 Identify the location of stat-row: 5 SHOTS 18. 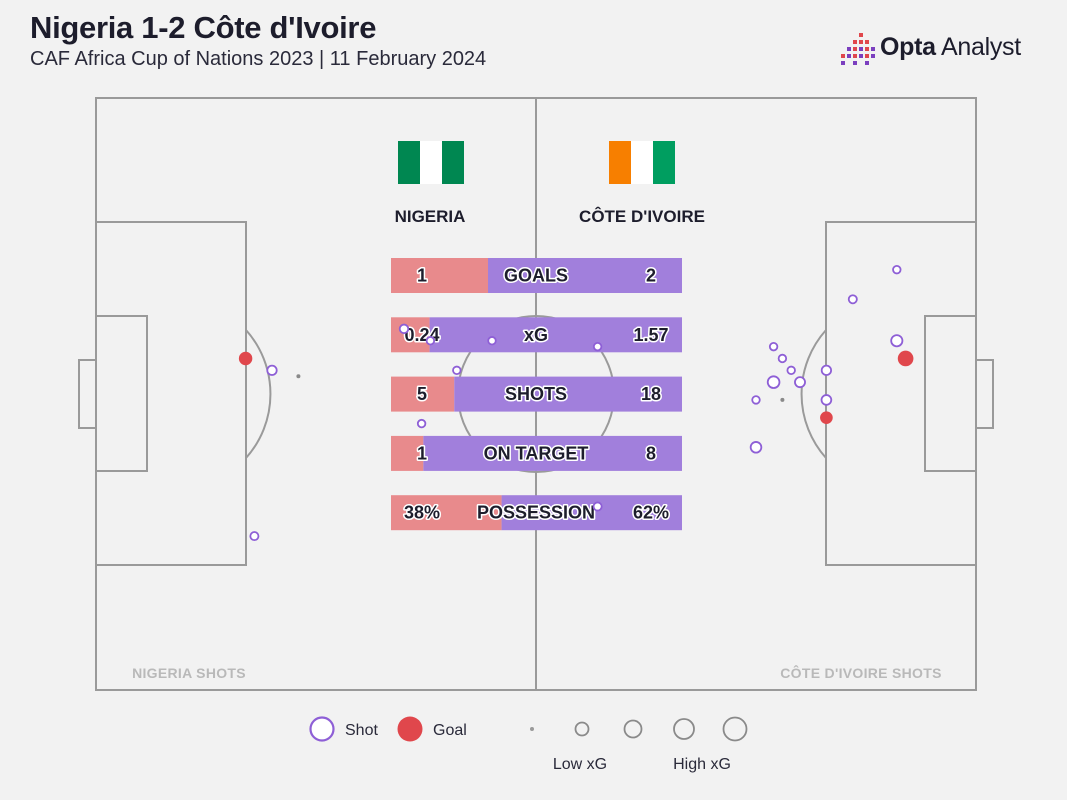
(536, 394).